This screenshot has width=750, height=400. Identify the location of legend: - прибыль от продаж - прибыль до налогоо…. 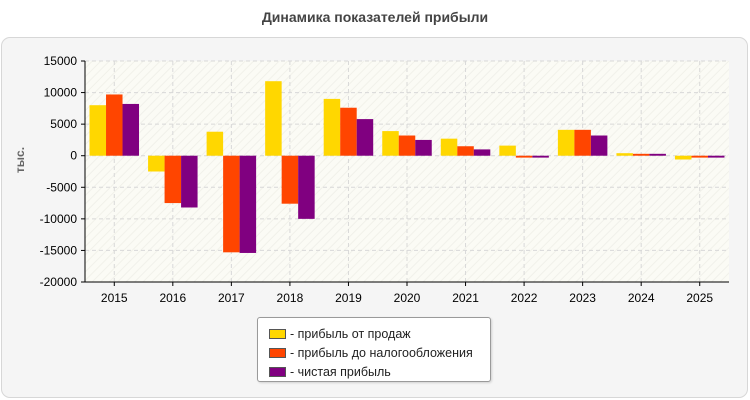
(374, 349).